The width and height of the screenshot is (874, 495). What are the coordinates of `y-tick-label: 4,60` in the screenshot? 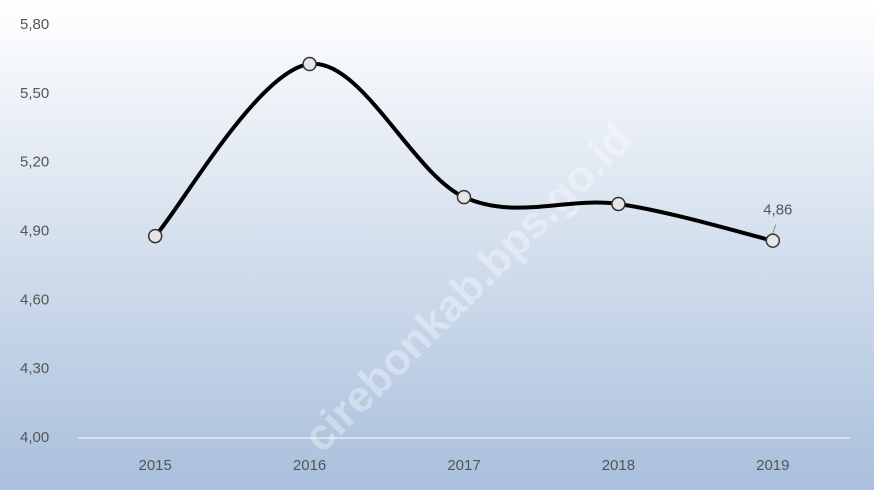 It's located at (34, 299).